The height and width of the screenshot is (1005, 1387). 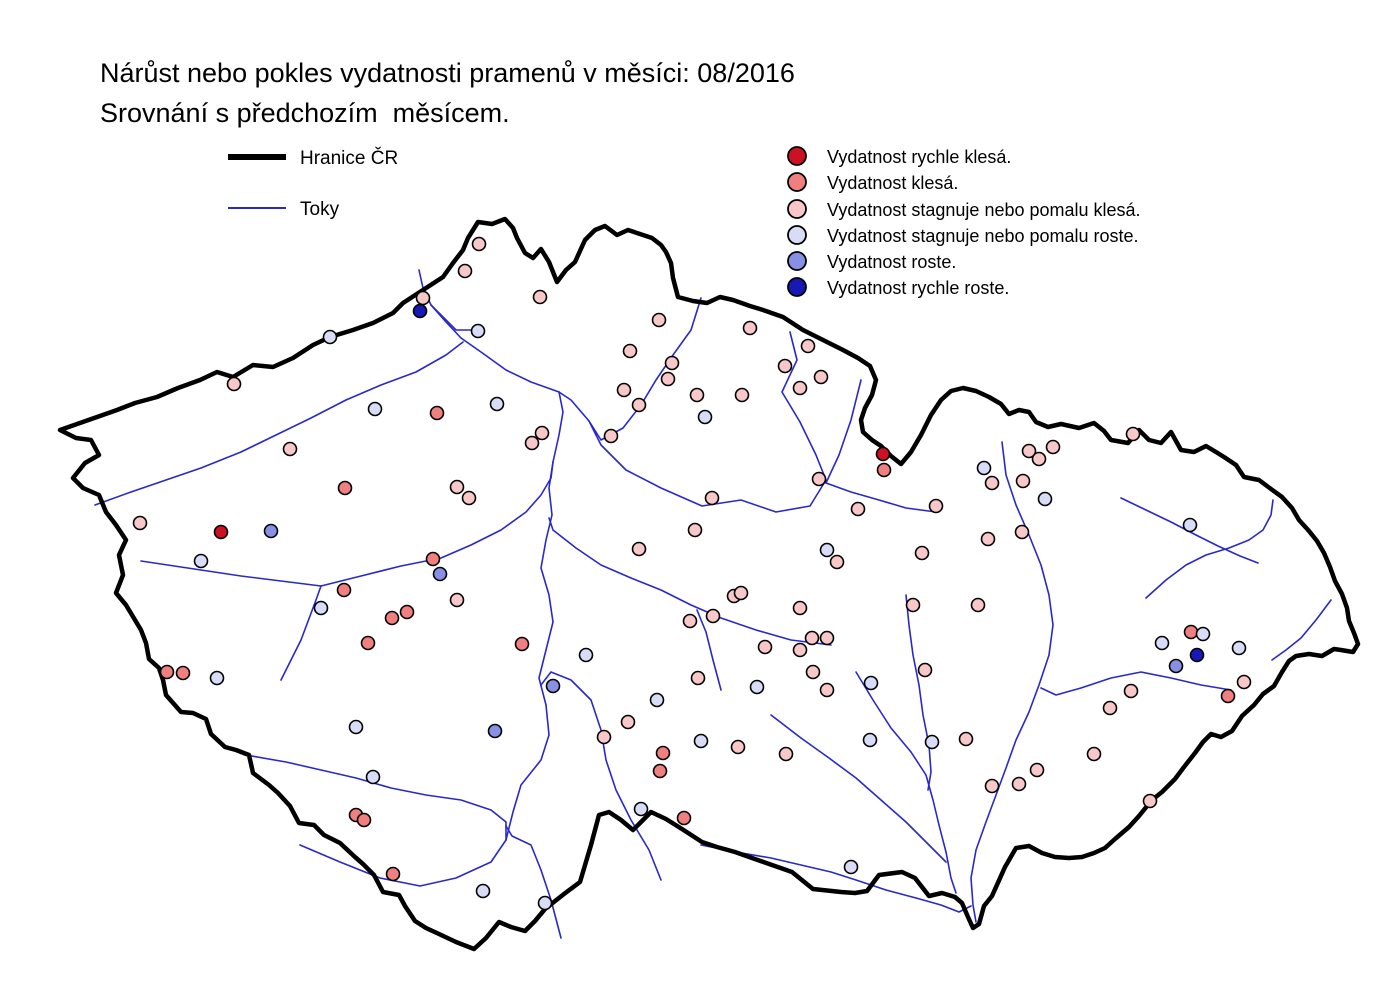 What do you see at coordinates (690, 581) in the screenshot?
I see `river-sazava` at bounding box center [690, 581].